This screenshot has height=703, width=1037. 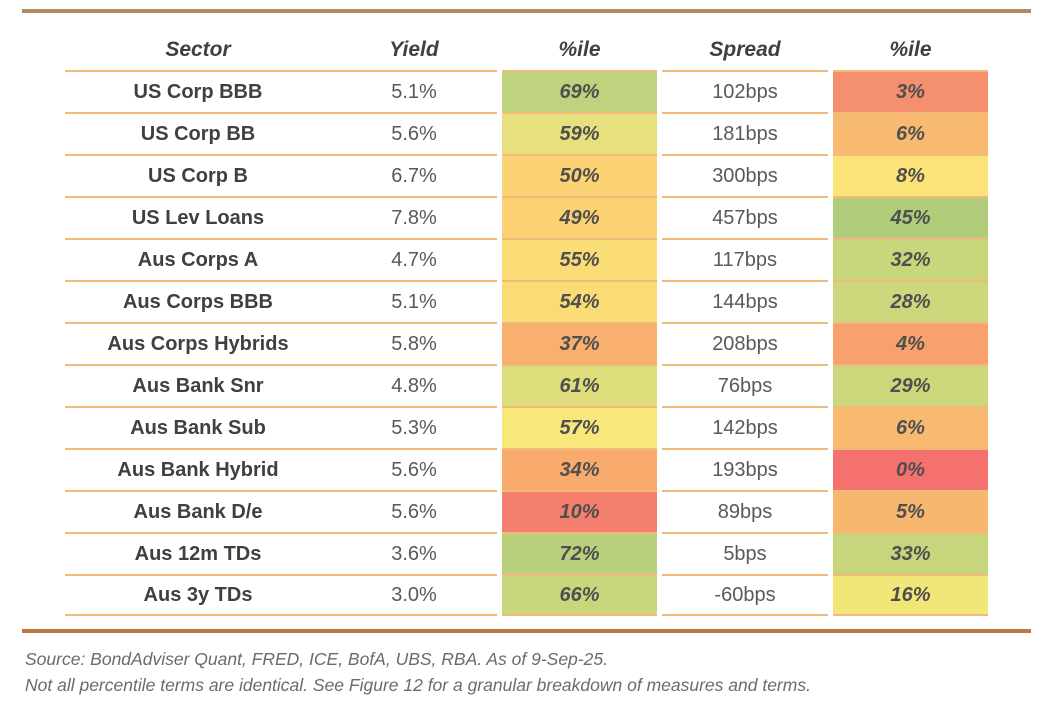 I want to click on table-row: Aus Corps Hybrids 5.8% 37% 208bps 4%, so click(x=529, y=343).